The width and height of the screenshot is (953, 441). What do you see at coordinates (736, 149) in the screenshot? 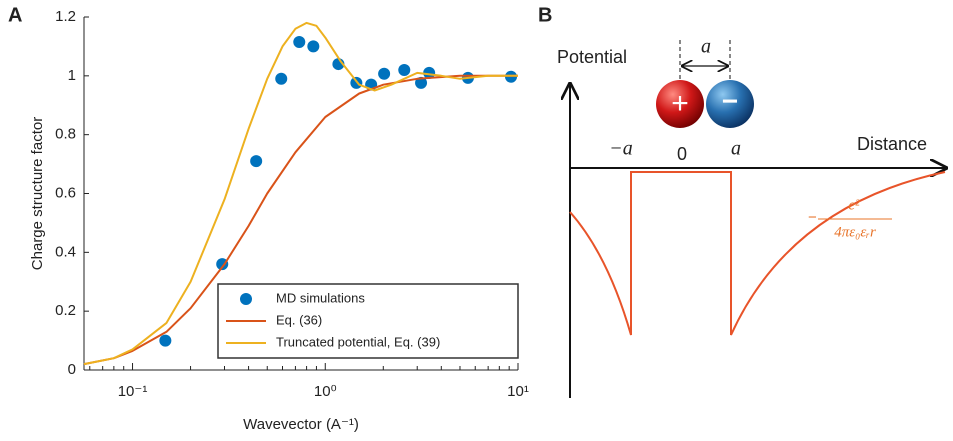
I see `tick-label: a` at bounding box center [736, 149].